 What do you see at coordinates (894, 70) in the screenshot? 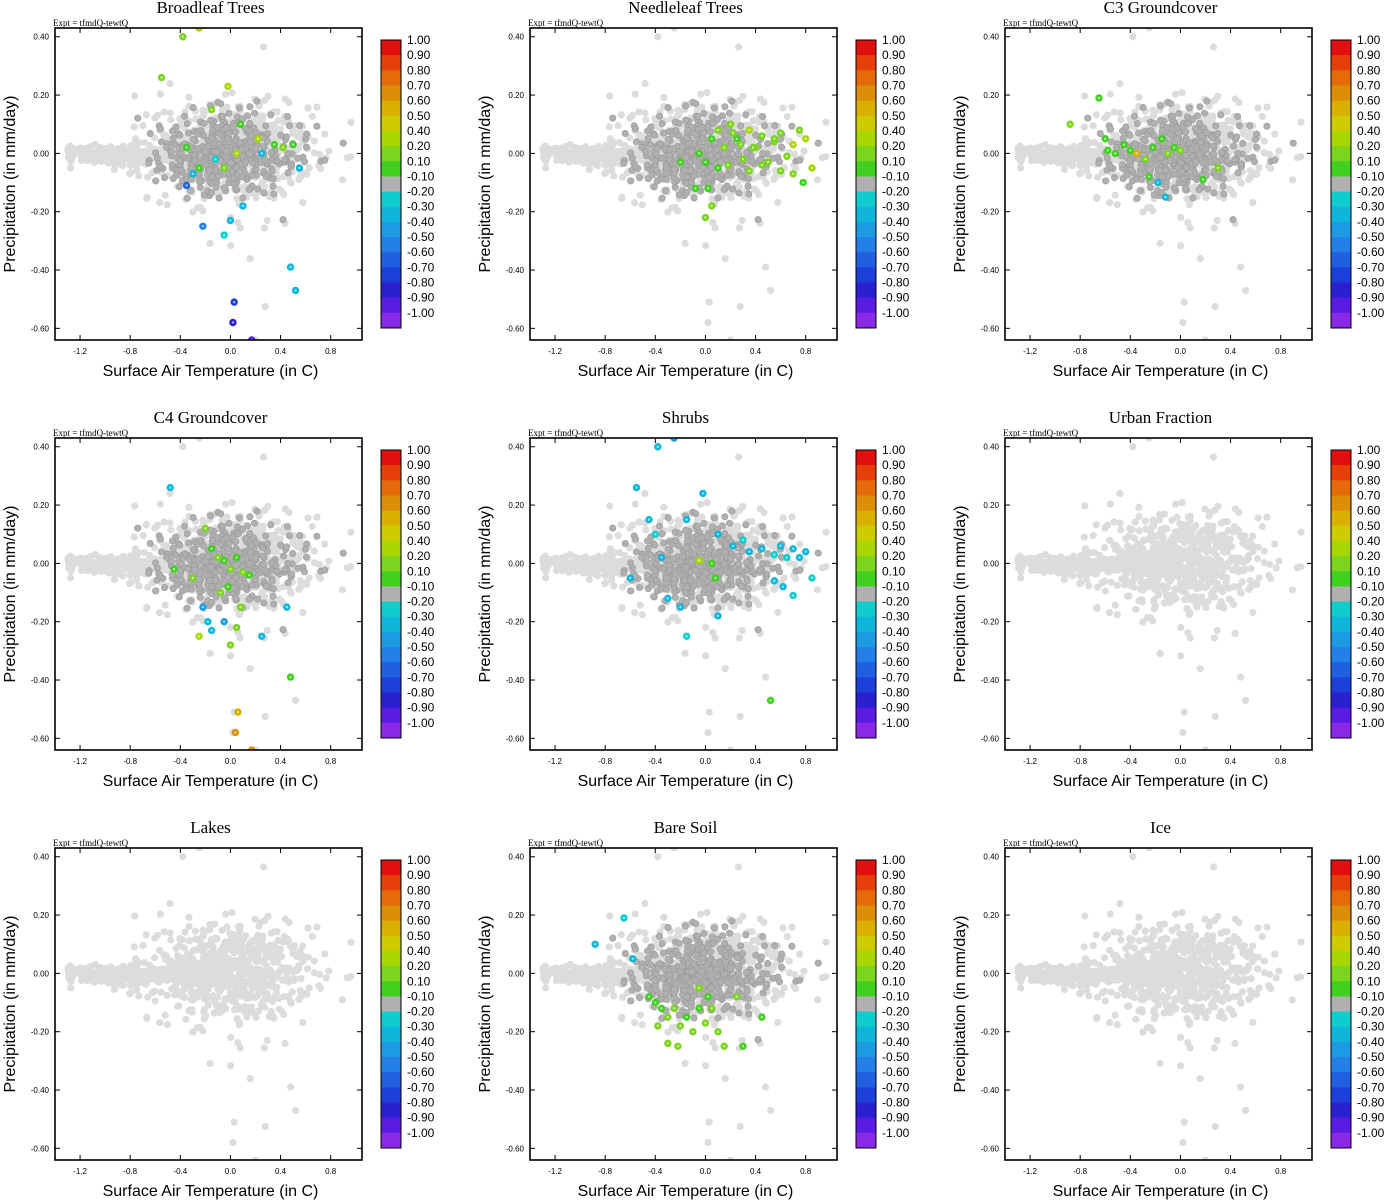
I see `colorbar-label: 0.80` at bounding box center [894, 70].